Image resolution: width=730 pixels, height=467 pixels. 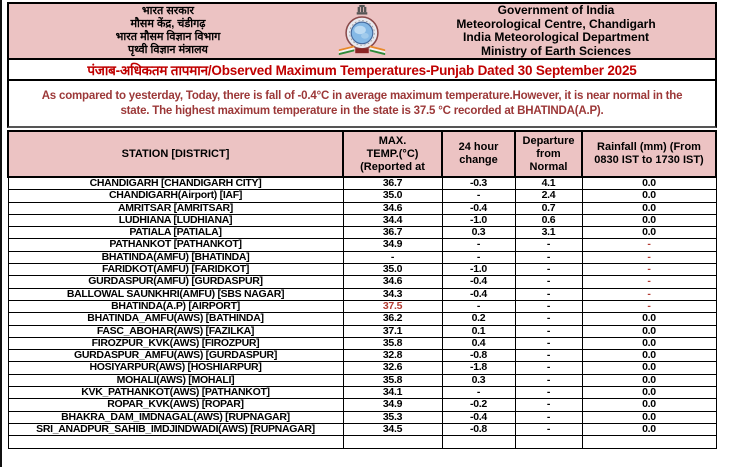 I want to click on cell-24h-change: -1.8, so click(x=478, y=368).